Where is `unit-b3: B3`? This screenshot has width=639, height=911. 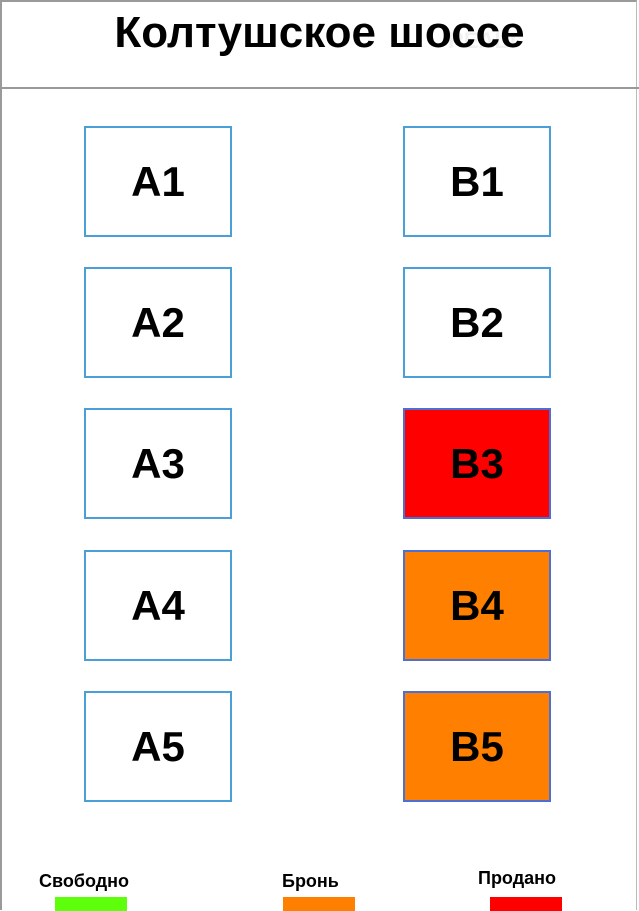 unit-b3: B3 is located at coordinates (477, 463).